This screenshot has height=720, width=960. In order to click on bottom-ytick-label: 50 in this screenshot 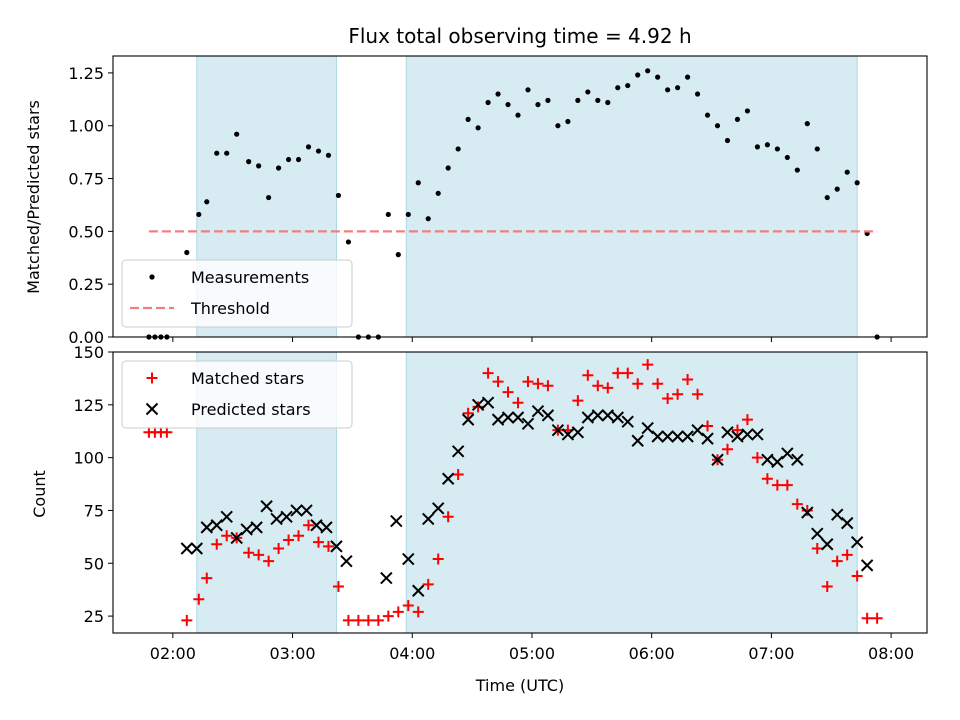, I will do `click(94, 563)`.